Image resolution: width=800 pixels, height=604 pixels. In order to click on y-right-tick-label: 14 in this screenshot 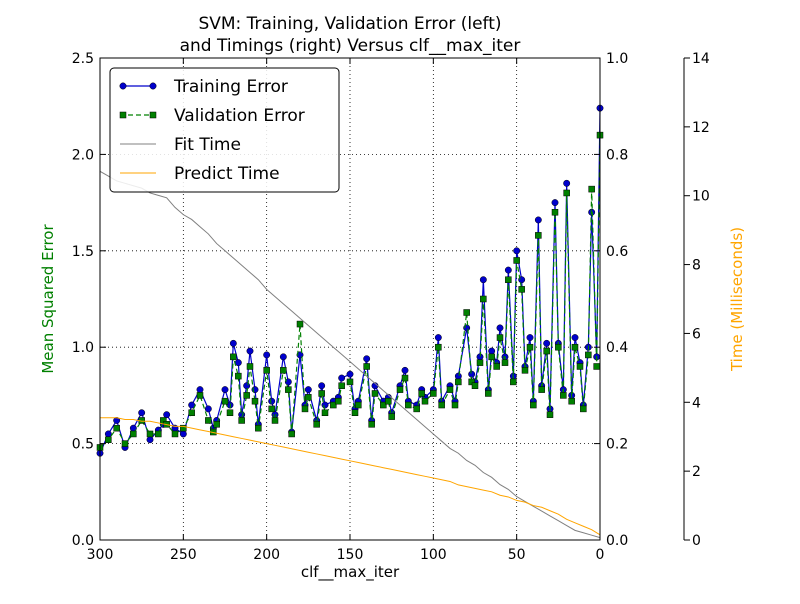, I will do `click(701, 59)`.